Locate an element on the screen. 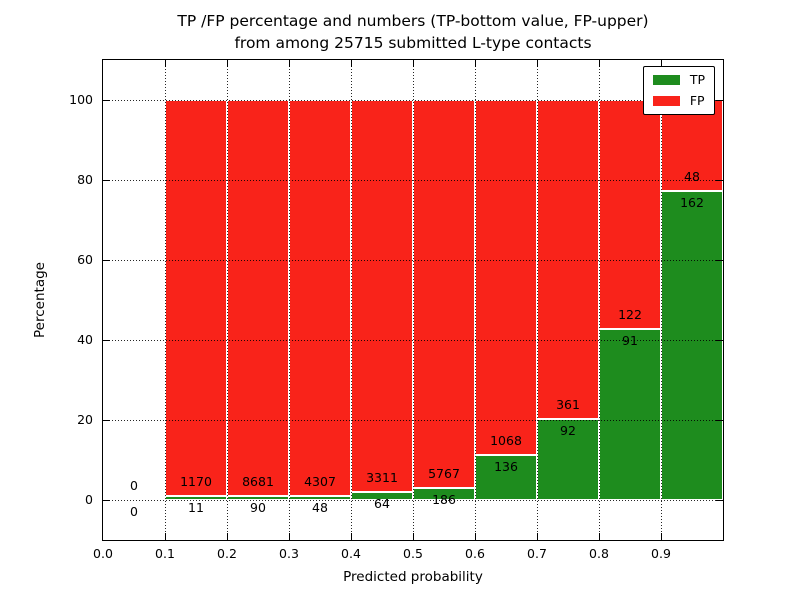 This screenshot has height=600, width=800. legend-entry-tp: TP is located at coordinates (678, 79).